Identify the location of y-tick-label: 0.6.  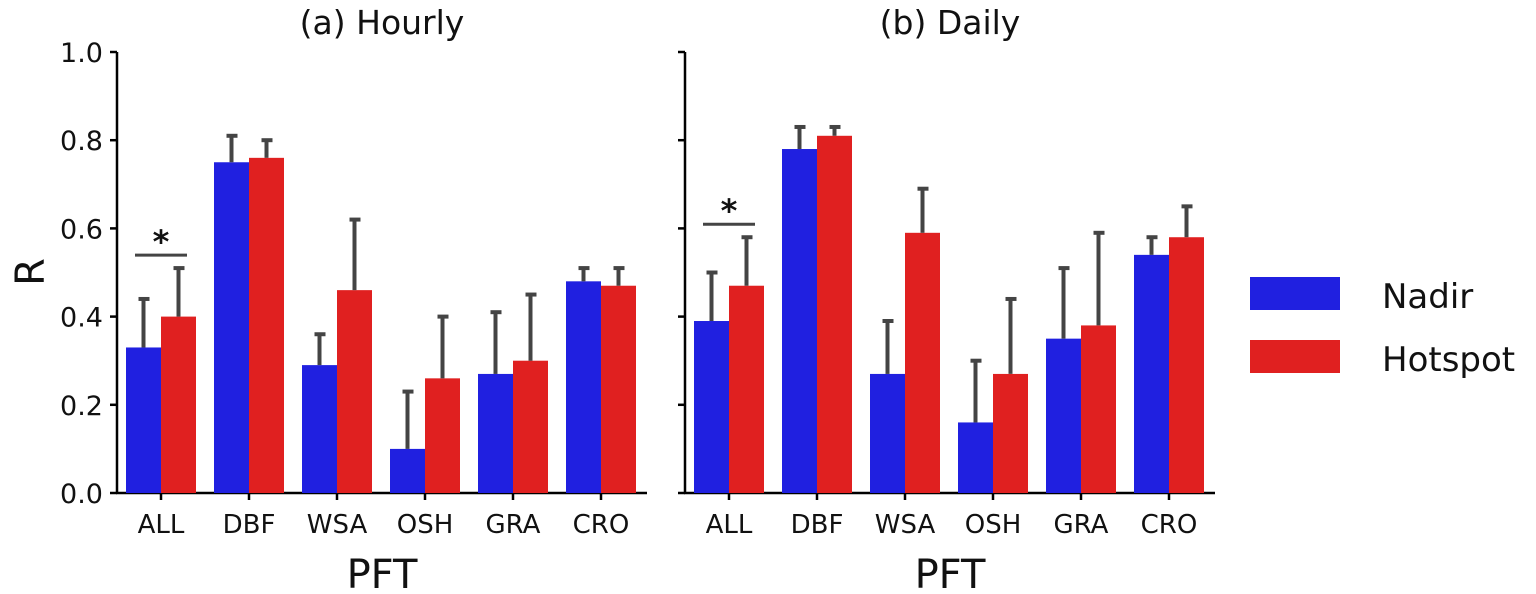
(81, 229).